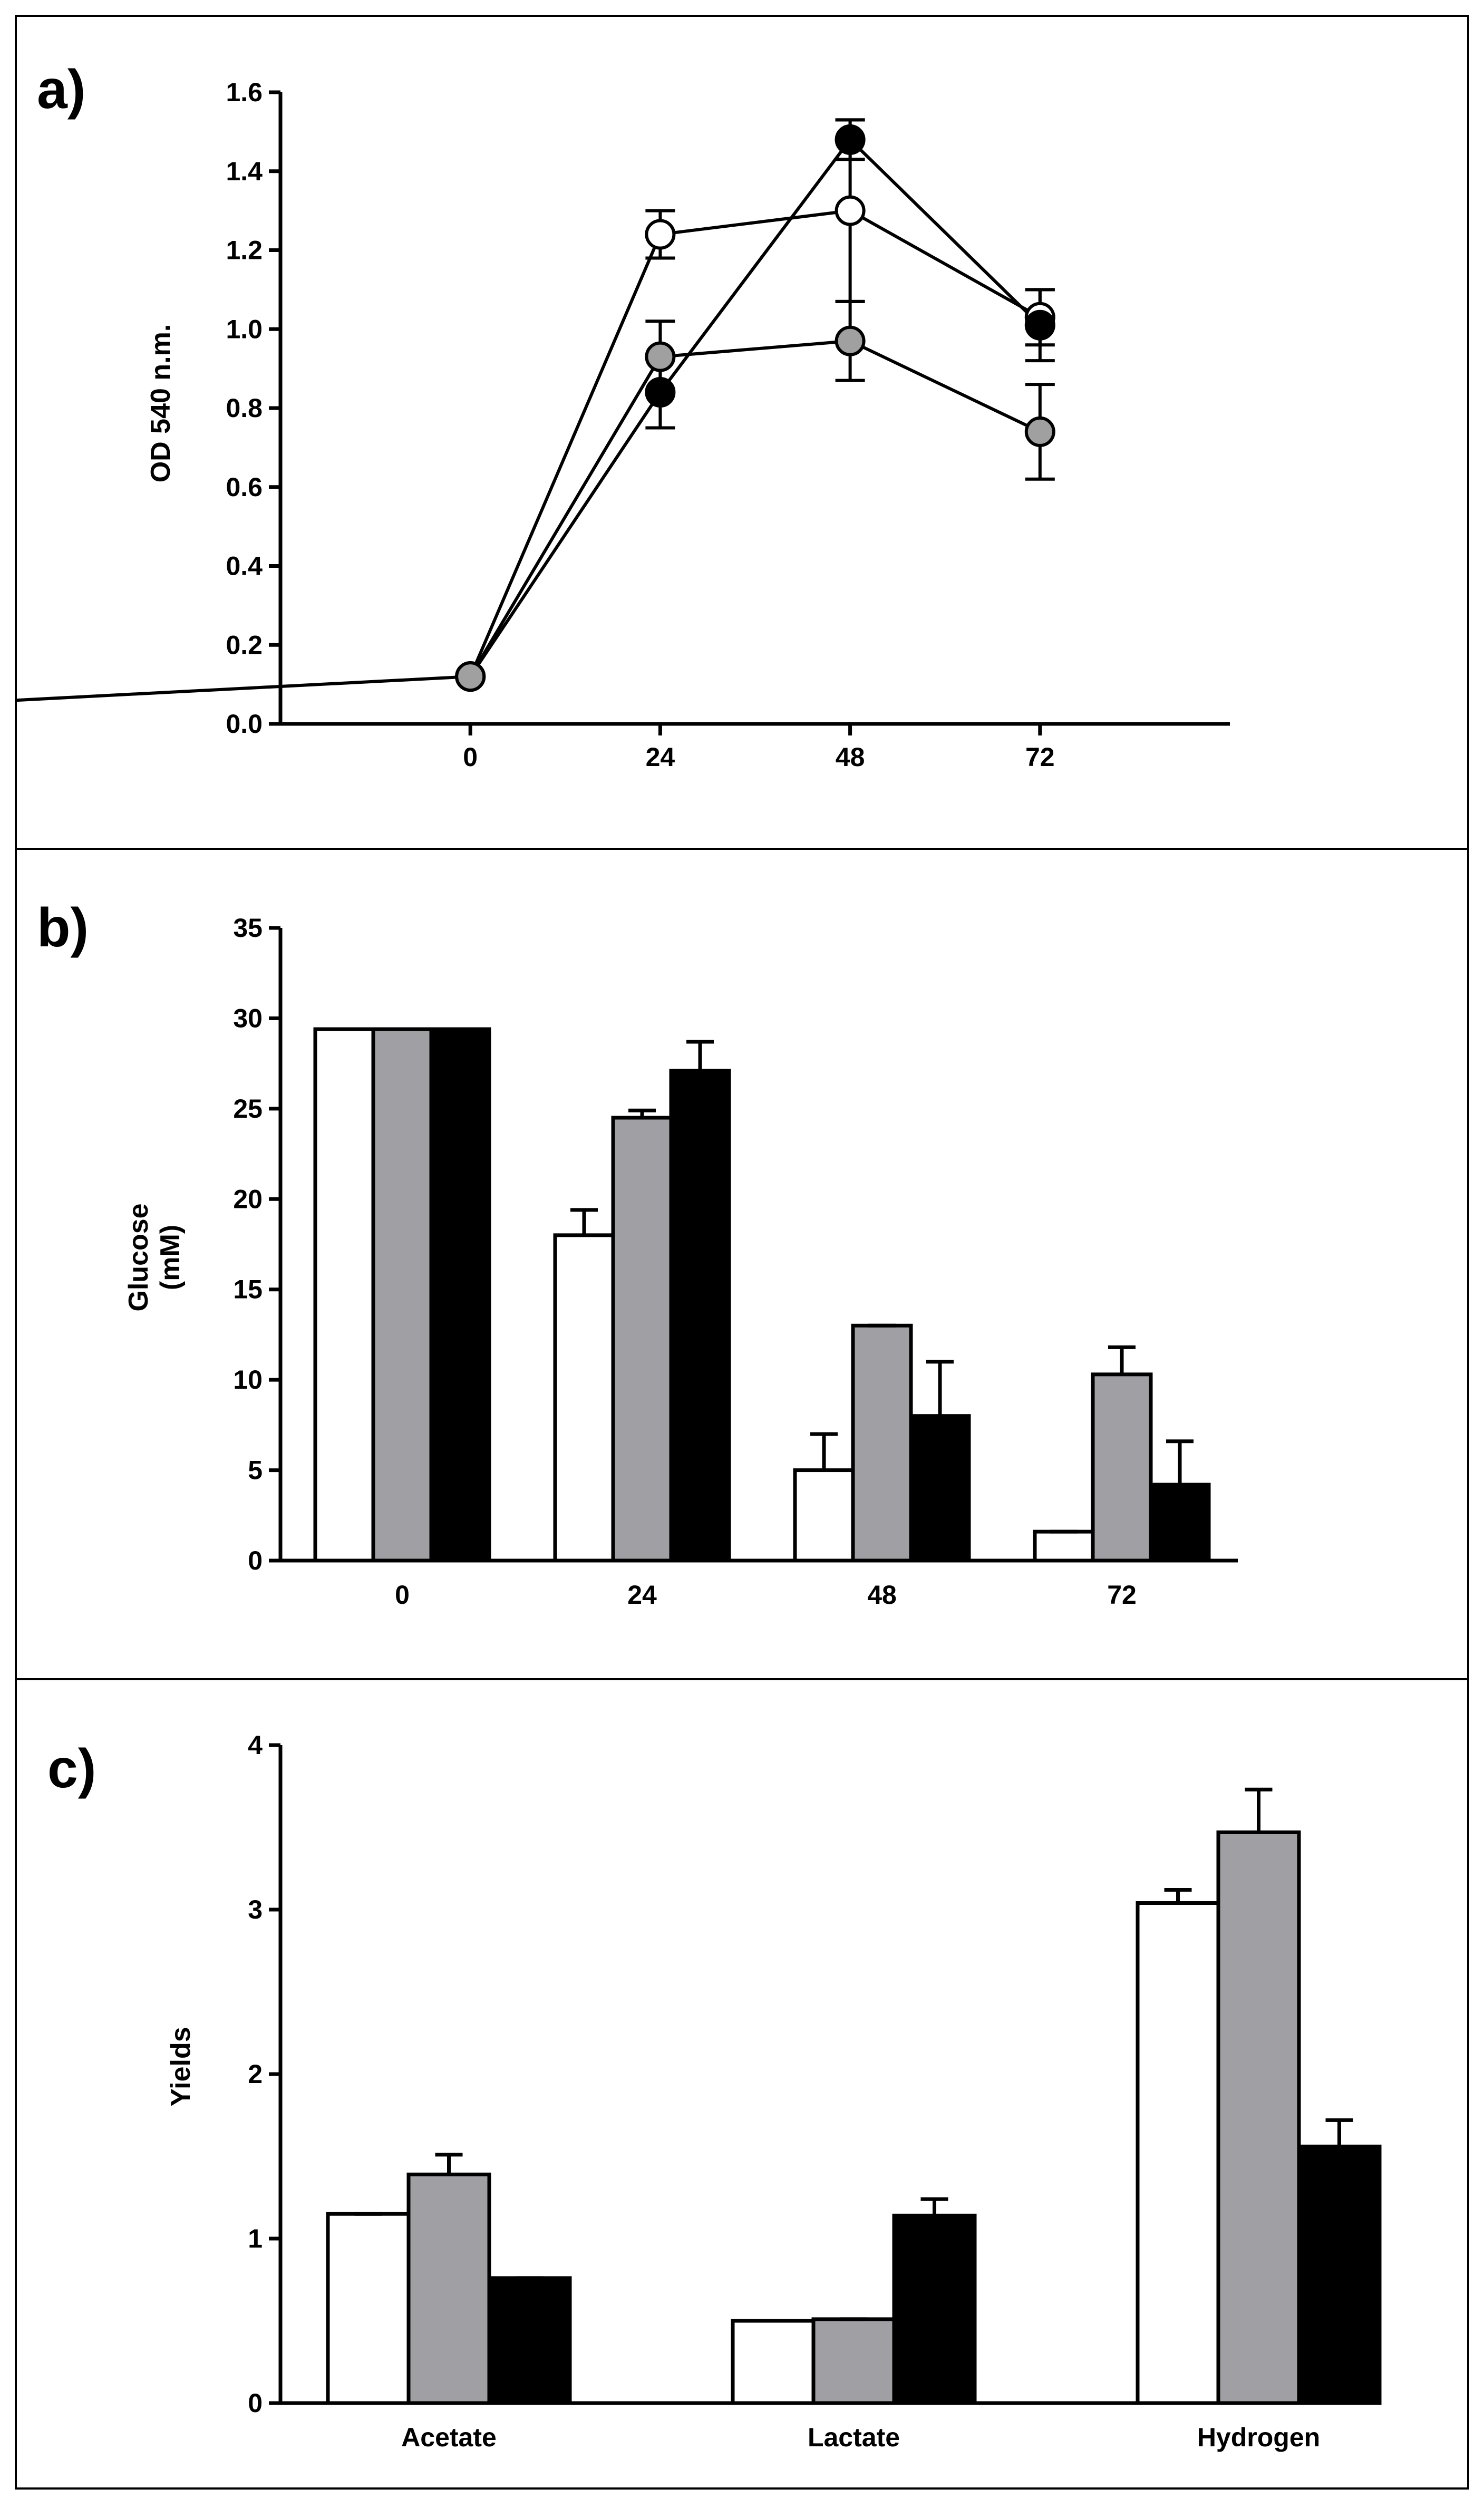  I want to click on panel-c-x-tick-label: Acetate, so click(449, 2438).